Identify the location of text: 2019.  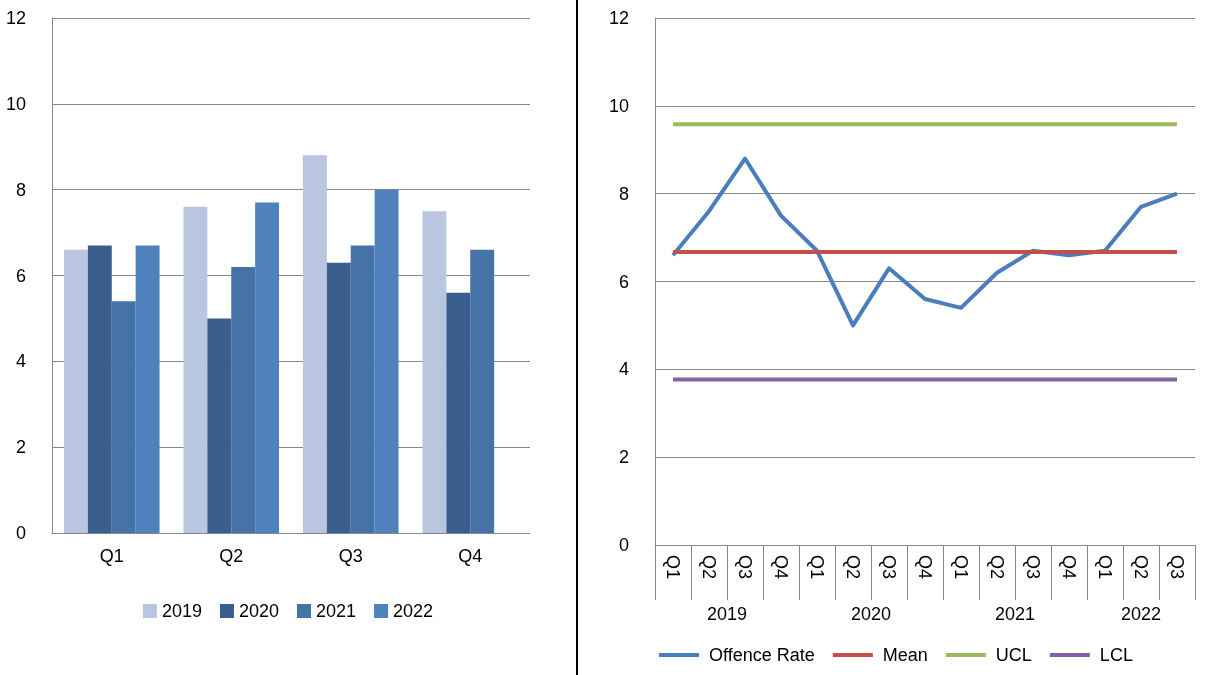
(727, 614).